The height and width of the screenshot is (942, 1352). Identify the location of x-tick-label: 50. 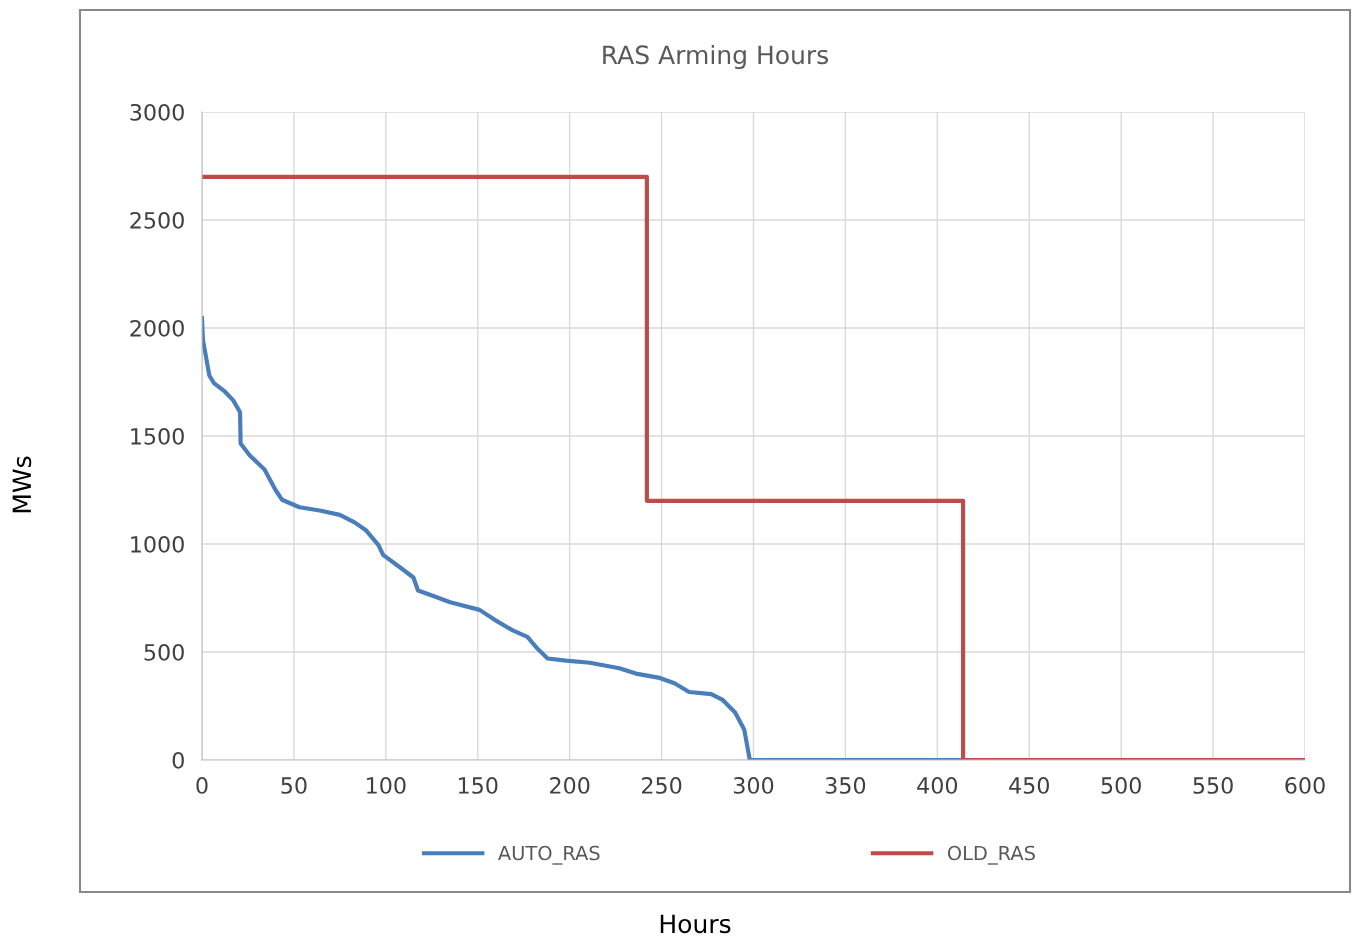
(294, 785).